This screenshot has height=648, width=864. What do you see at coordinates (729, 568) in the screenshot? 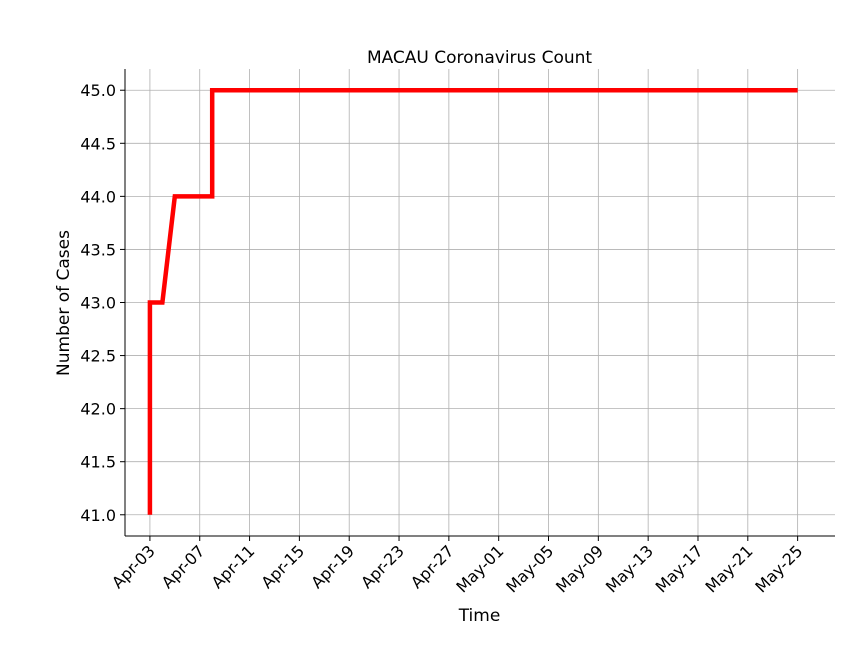
I see `x-tick-label: May-21` at bounding box center [729, 568].